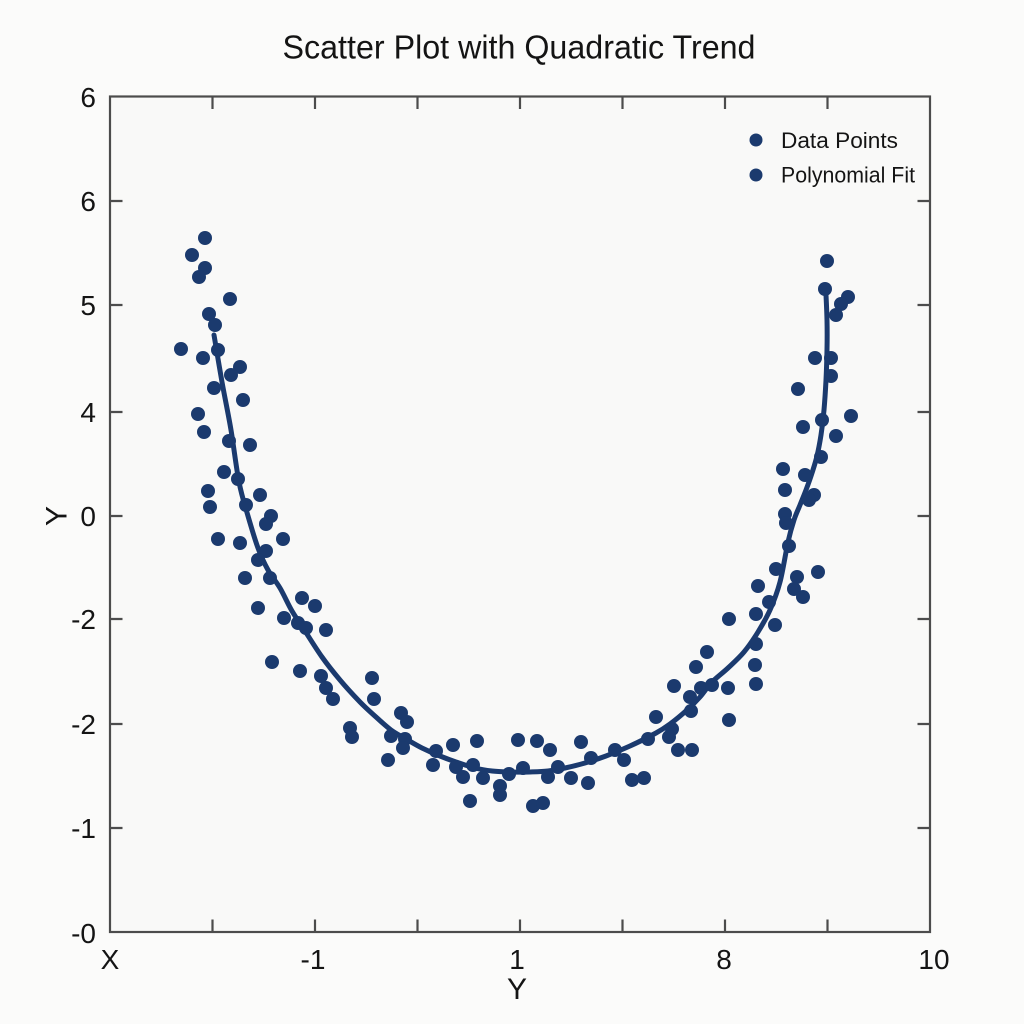 The width and height of the screenshot is (1024, 1024). Describe the element at coordinates (724, 959) in the screenshot. I see `svg-text: 8` at that location.